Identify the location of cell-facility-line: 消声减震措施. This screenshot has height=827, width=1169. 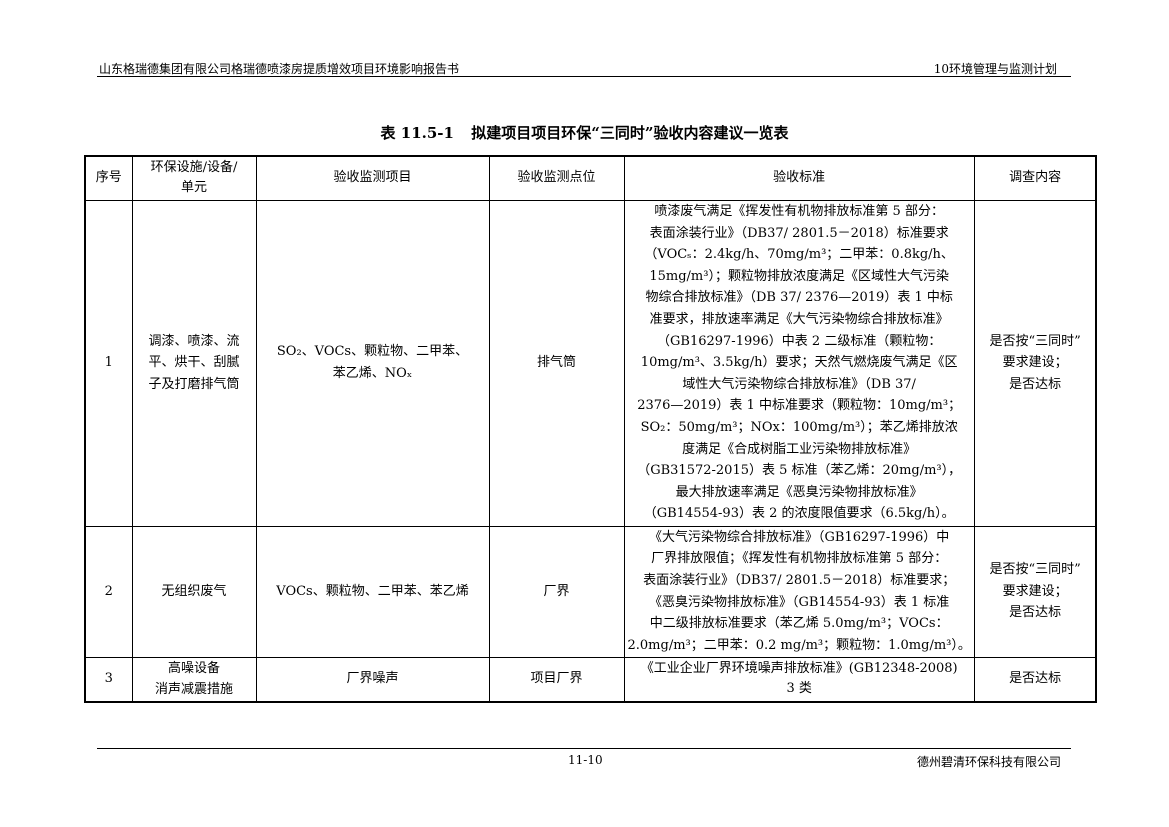
(193, 690).